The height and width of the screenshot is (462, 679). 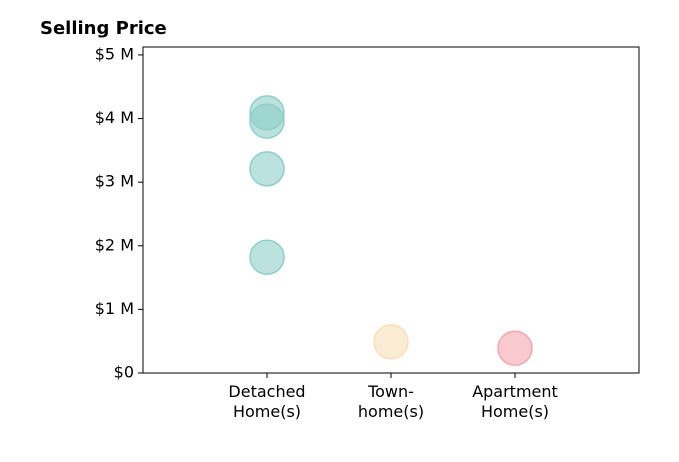 I want to click on y-tick-label: $1 M, so click(x=114, y=308).